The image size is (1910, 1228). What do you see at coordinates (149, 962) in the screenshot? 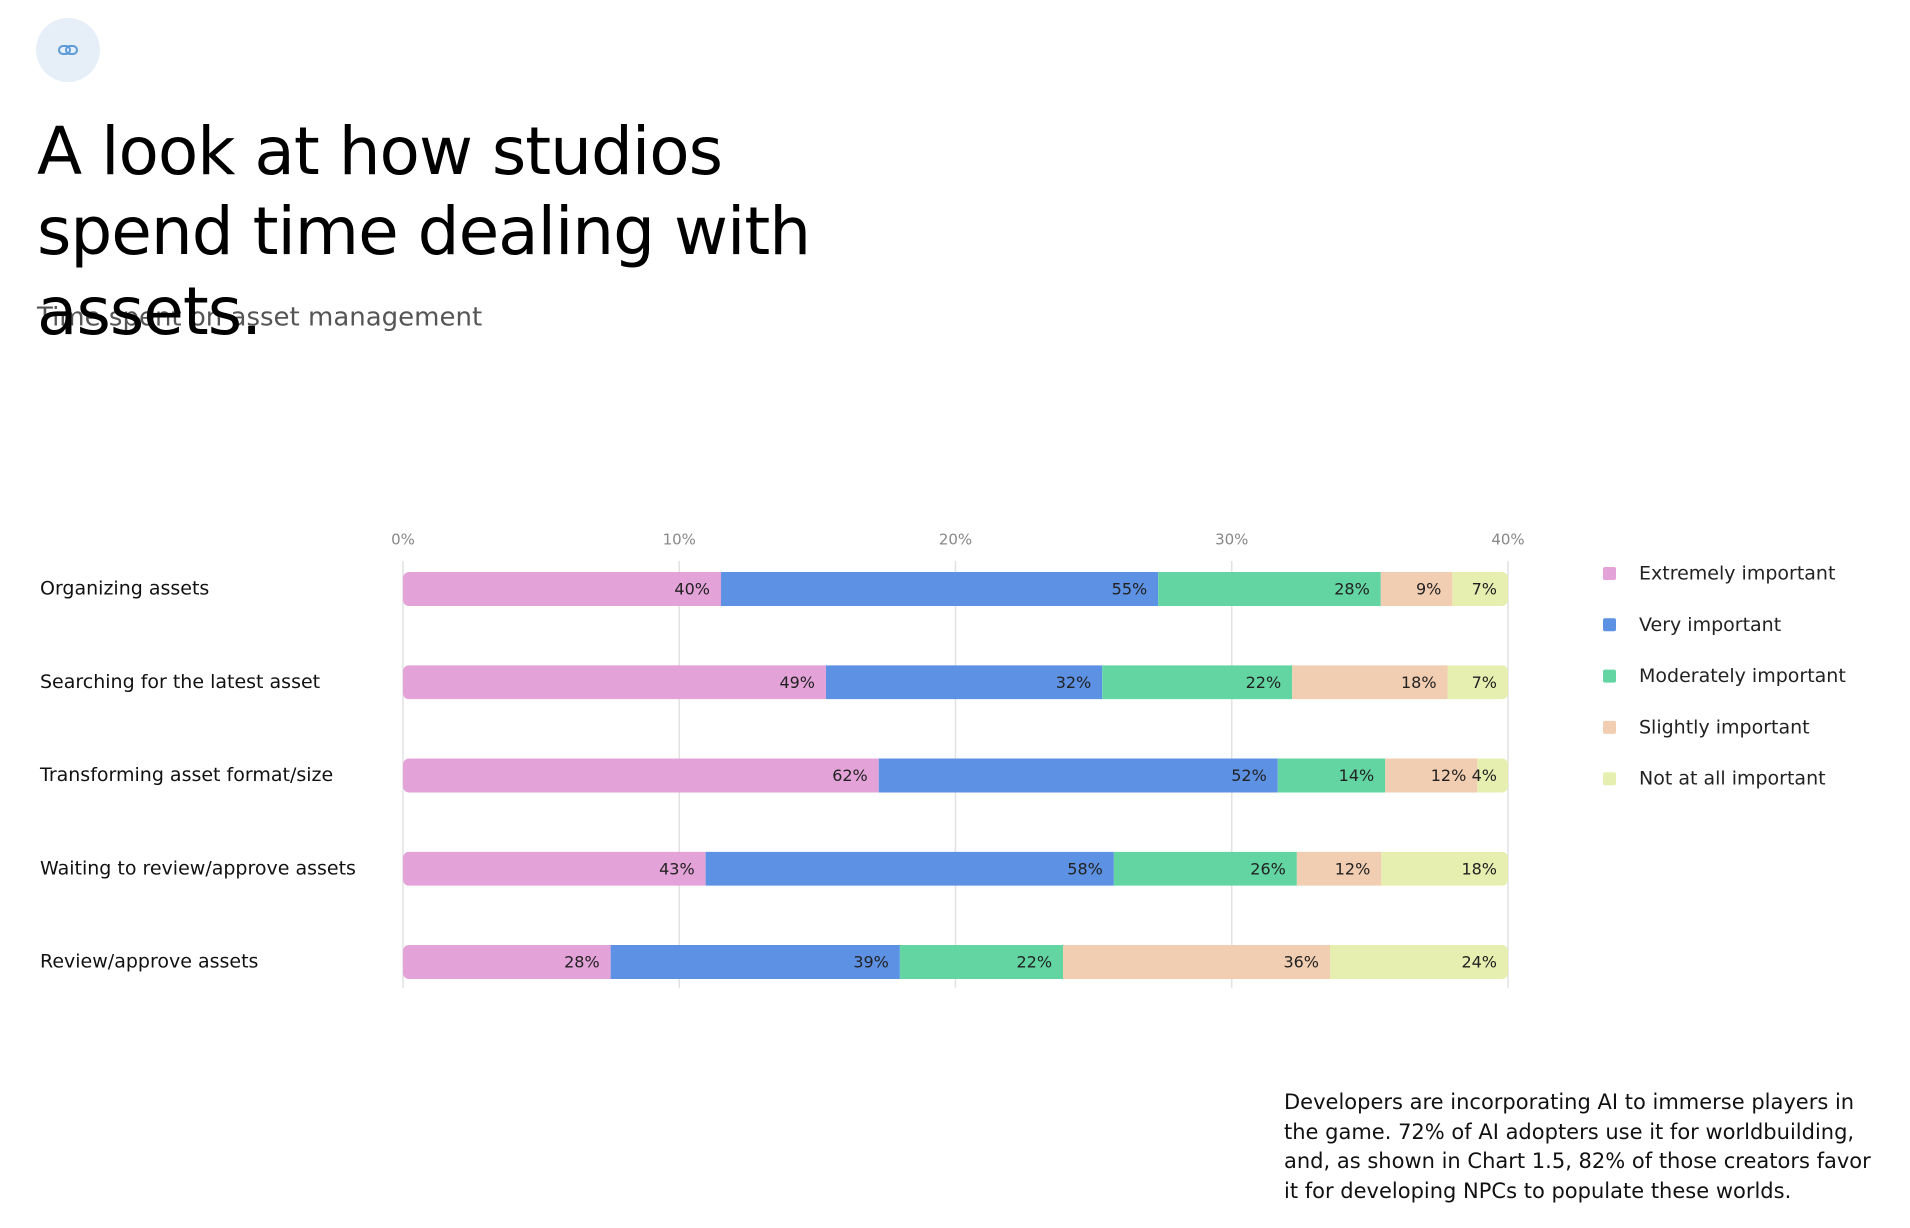
I see `y-tick-label: Review/approve assets` at bounding box center [149, 962].